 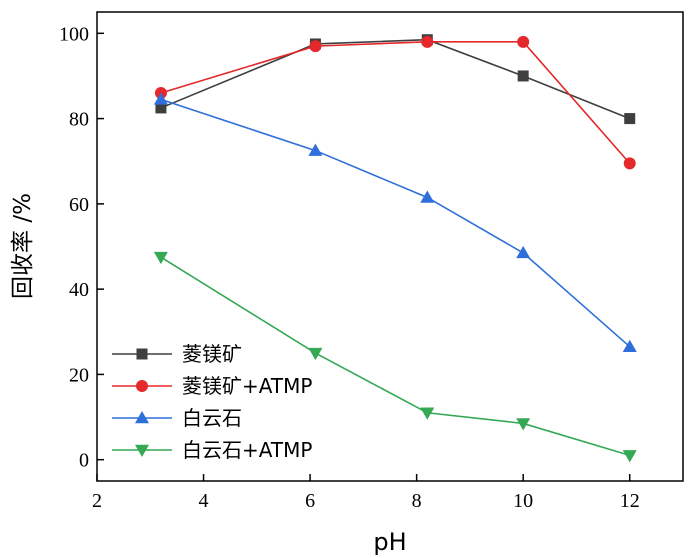 I want to click on legend-item: 菱镁矿+ATMP, so click(x=212, y=386).